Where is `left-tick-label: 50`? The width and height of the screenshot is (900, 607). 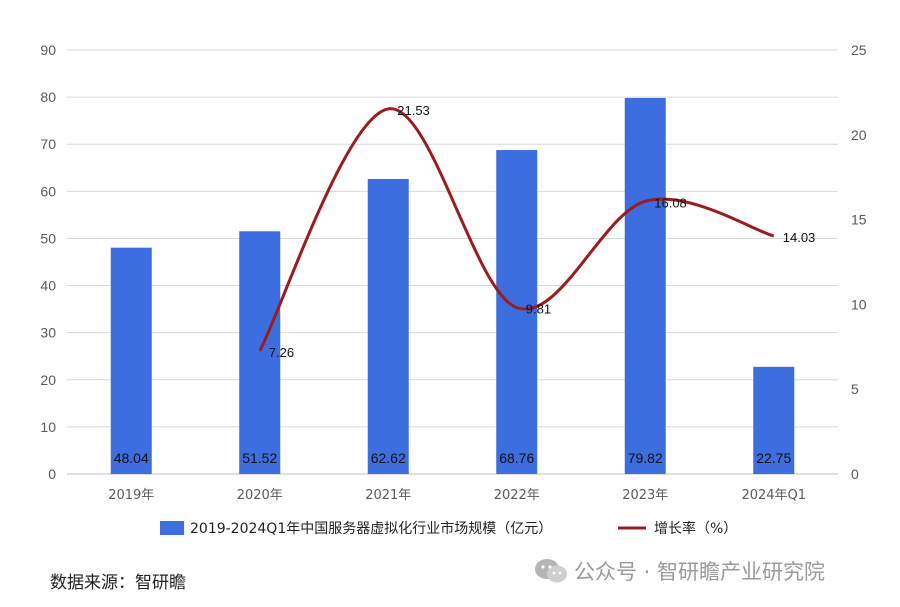 left-tick-label: 50 is located at coordinates (48, 238).